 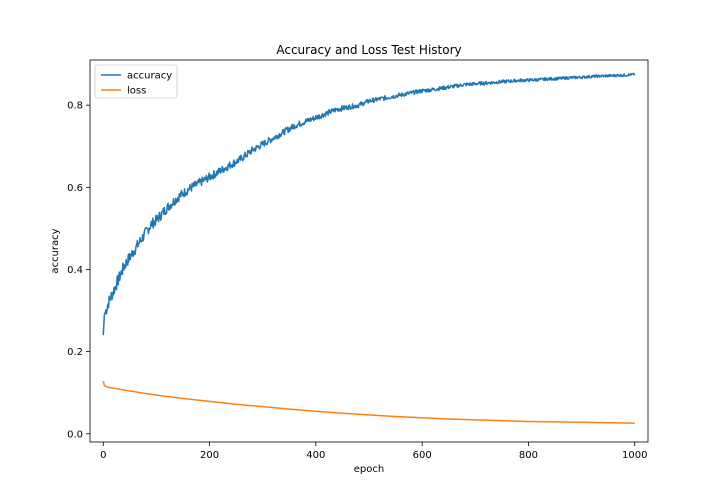 What do you see at coordinates (315, 455) in the screenshot?
I see `x-tick-label: 400` at bounding box center [315, 455].